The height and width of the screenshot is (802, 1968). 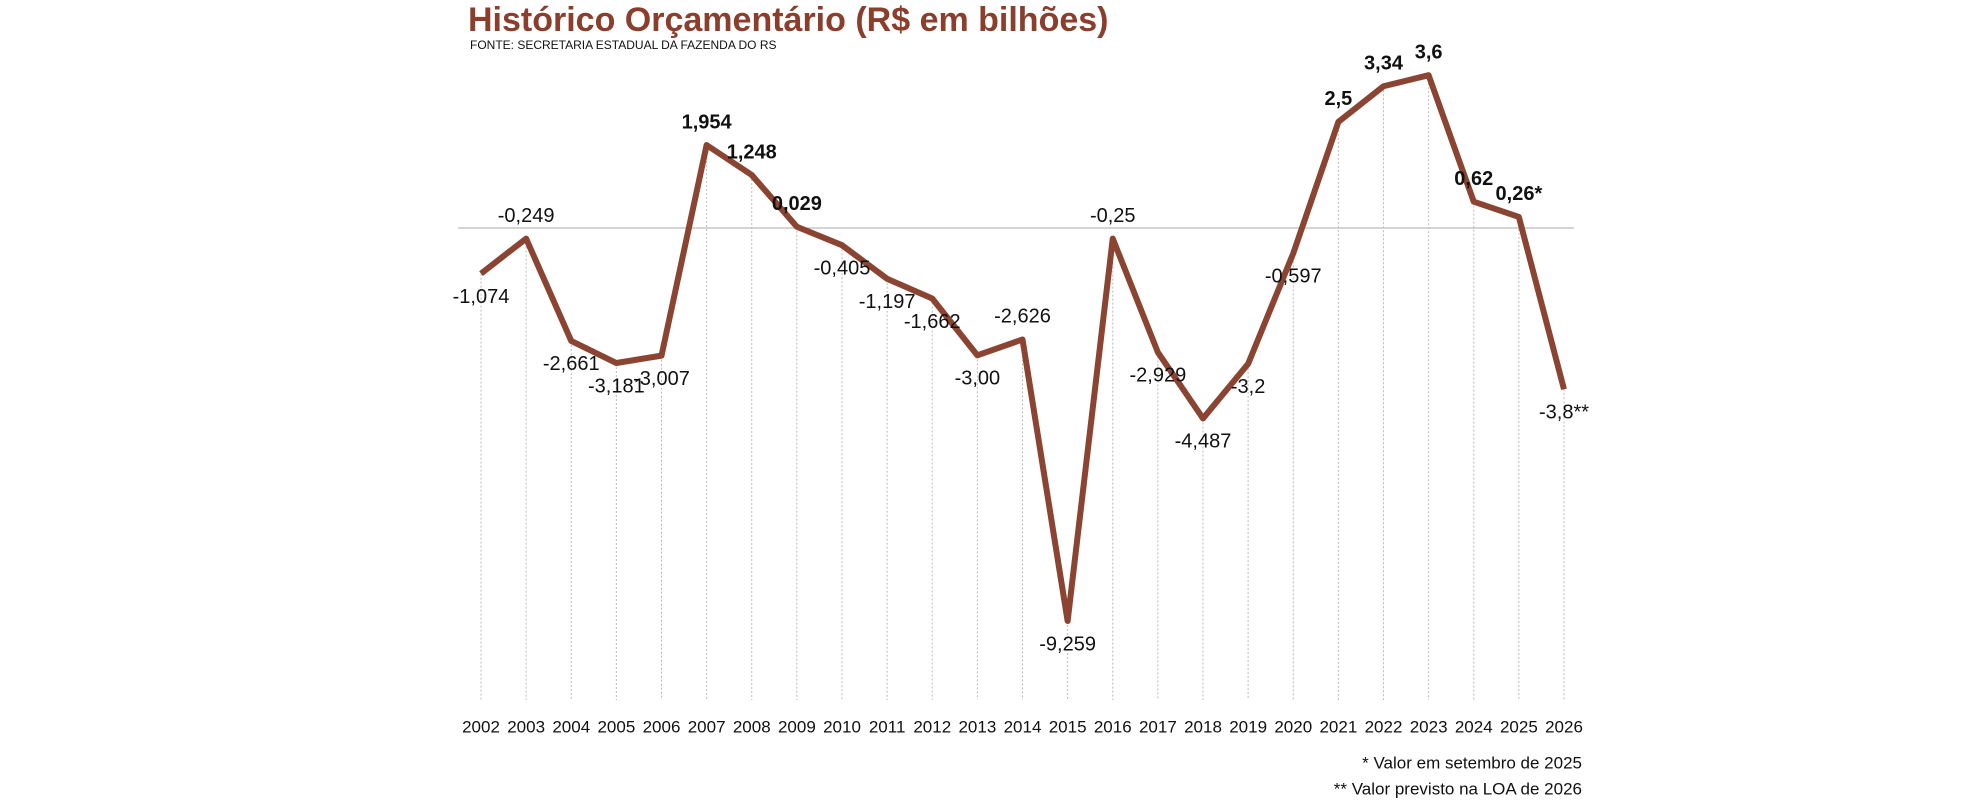 What do you see at coordinates (887, 726) in the screenshot?
I see `x-tick-label: 2011` at bounding box center [887, 726].